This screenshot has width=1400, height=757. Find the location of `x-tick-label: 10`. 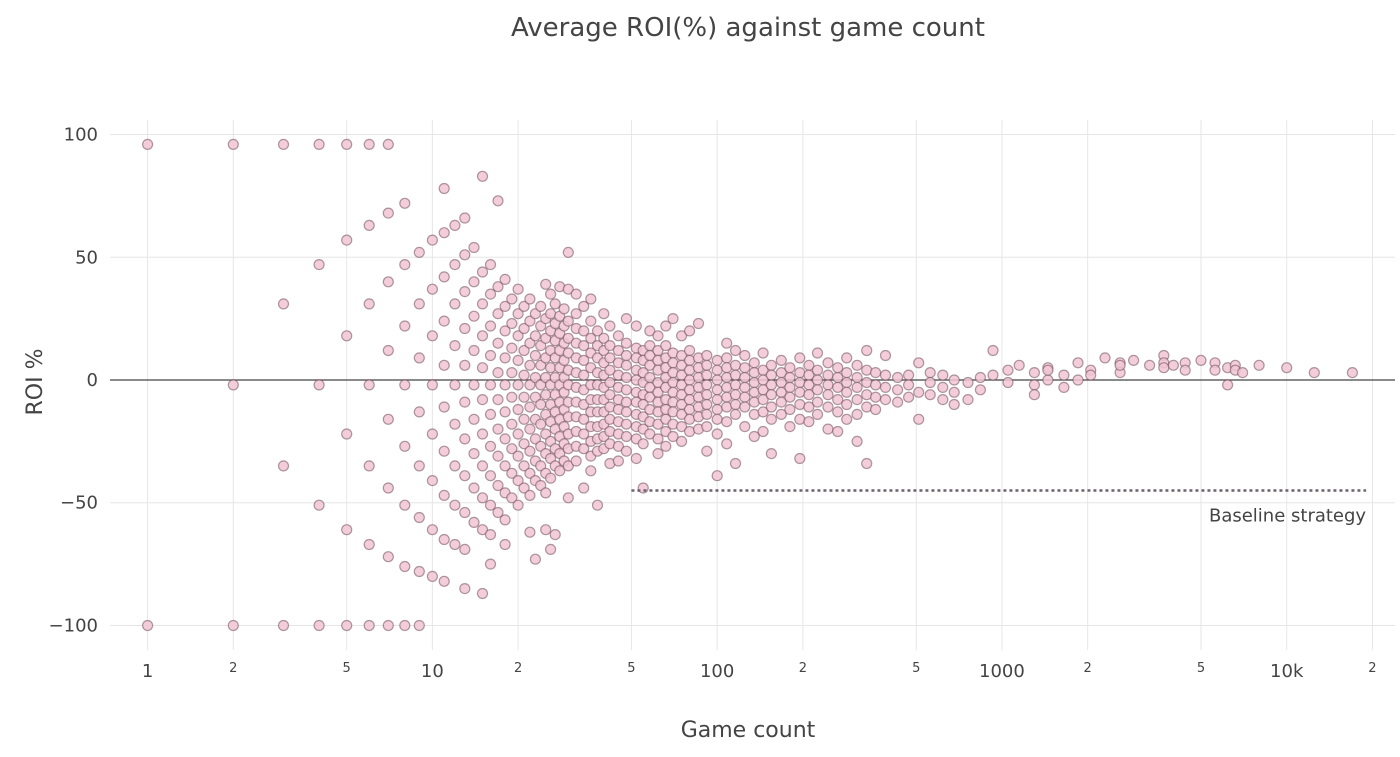

x-tick-label: 10 is located at coordinates (432, 671).